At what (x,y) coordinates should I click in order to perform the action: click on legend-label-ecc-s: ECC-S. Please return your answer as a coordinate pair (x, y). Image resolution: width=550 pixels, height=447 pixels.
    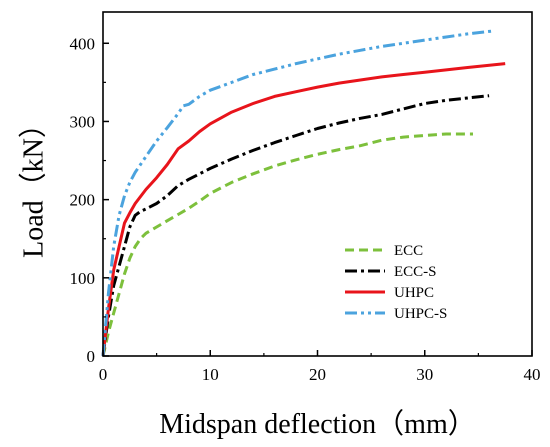
    Looking at the image, I should click on (415, 272).